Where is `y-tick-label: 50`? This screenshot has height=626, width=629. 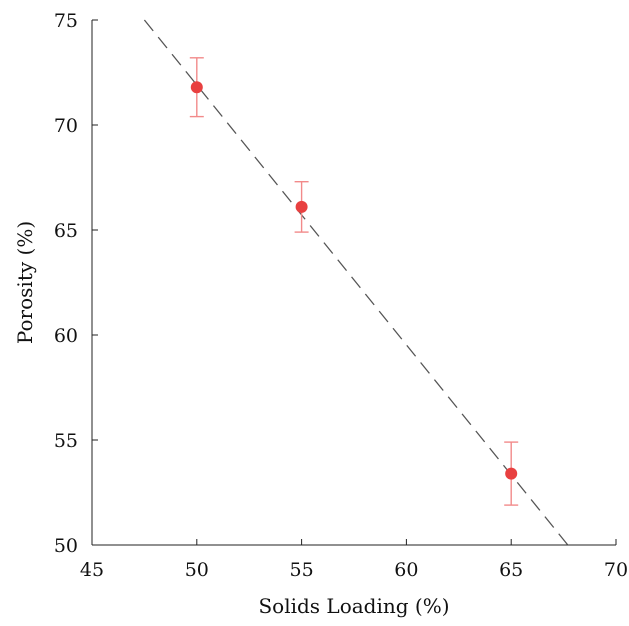
y-tick-label: 50 is located at coordinates (66, 546).